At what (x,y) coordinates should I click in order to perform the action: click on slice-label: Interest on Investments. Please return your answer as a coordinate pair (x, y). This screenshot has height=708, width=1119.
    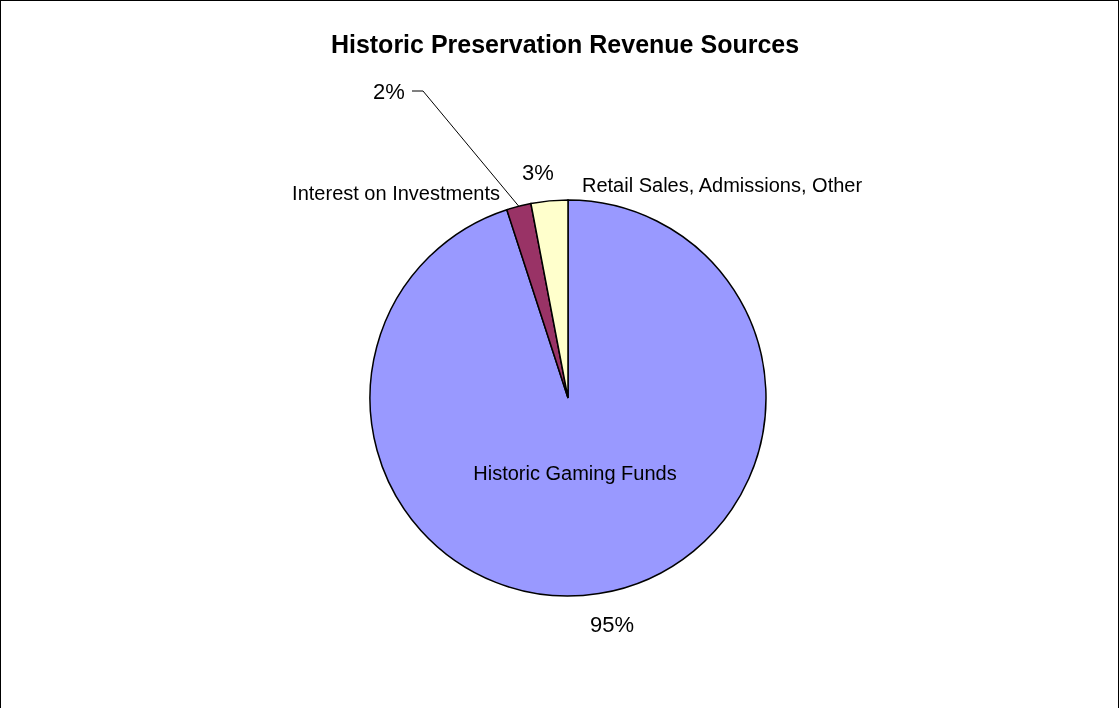
    Looking at the image, I should click on (396, 193).